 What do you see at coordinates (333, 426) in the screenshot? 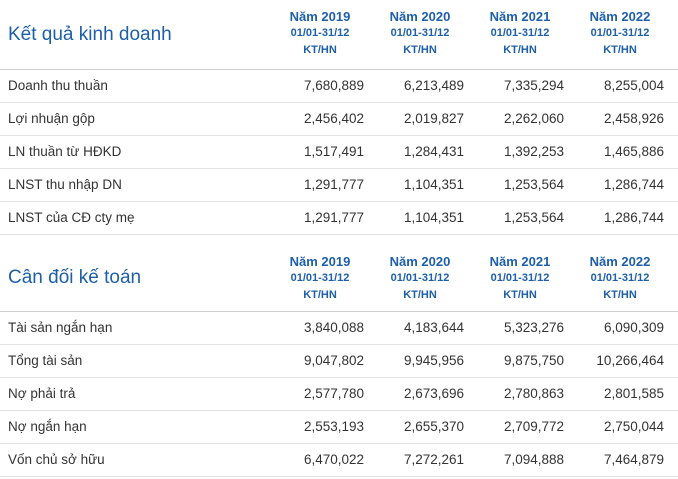
I see `row-value: 2,553,193` at bounding box center [333, 426].